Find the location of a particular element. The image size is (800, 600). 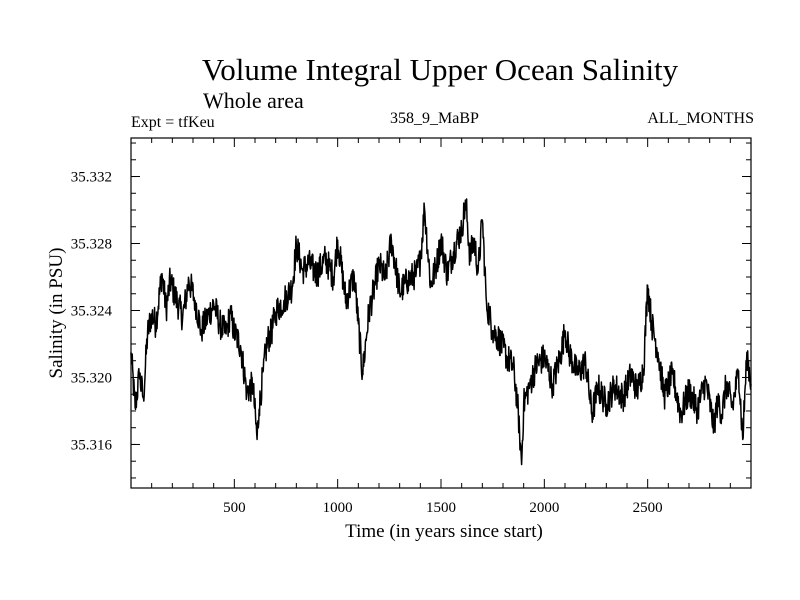

x-tick-label: 500 is located at coordinates (234, 508).